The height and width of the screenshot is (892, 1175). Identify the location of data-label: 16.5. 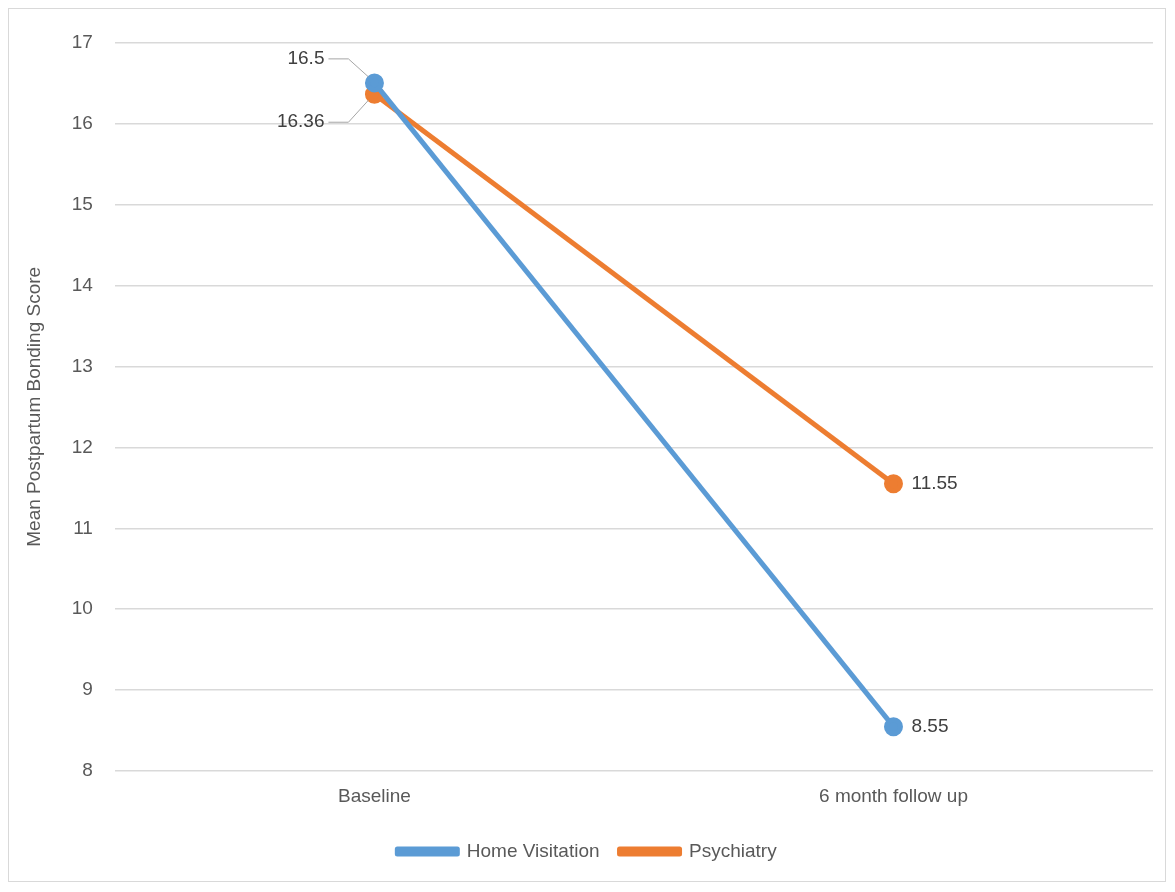
(306, 58).